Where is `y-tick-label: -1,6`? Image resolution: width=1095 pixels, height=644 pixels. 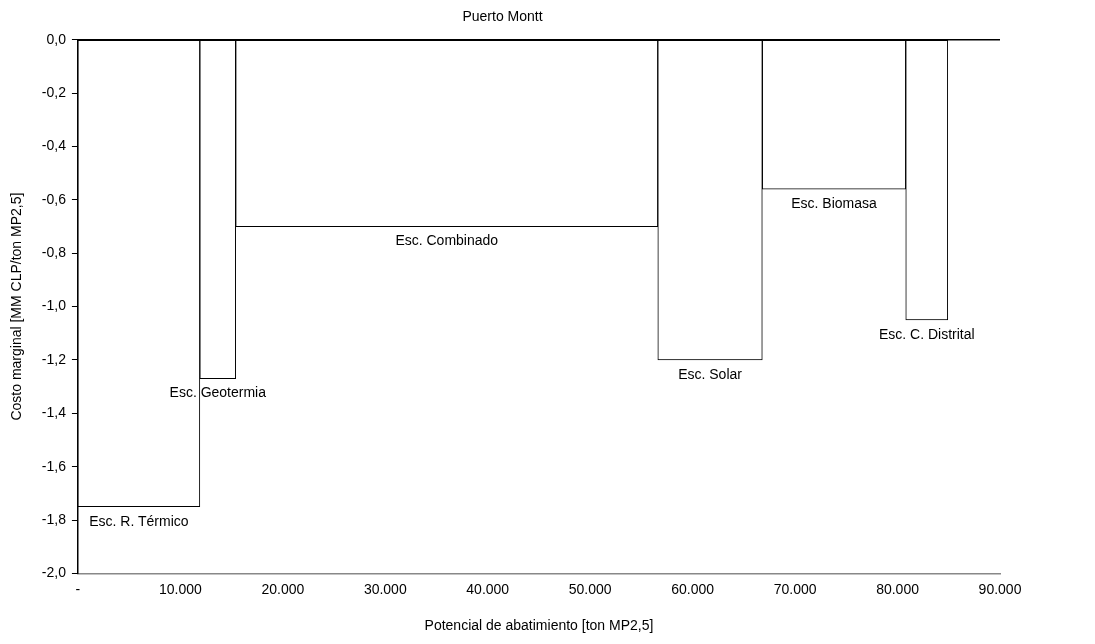 y-tick-label: -1,6 is located at coordinates (54, 465).